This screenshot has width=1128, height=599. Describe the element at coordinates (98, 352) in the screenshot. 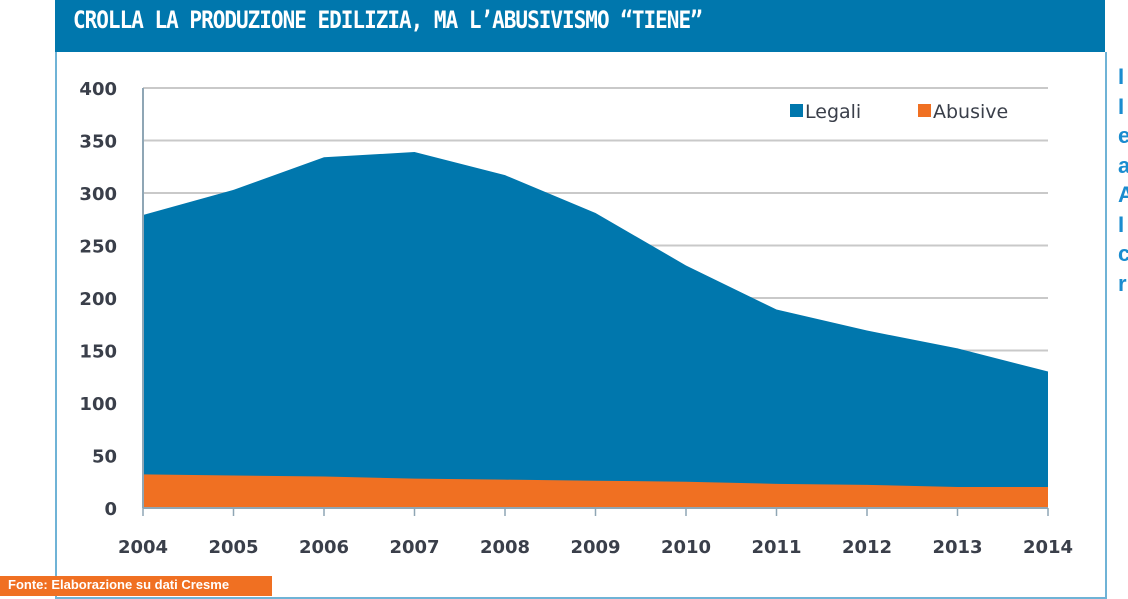

I see `y-tick-label: 150` at that location.